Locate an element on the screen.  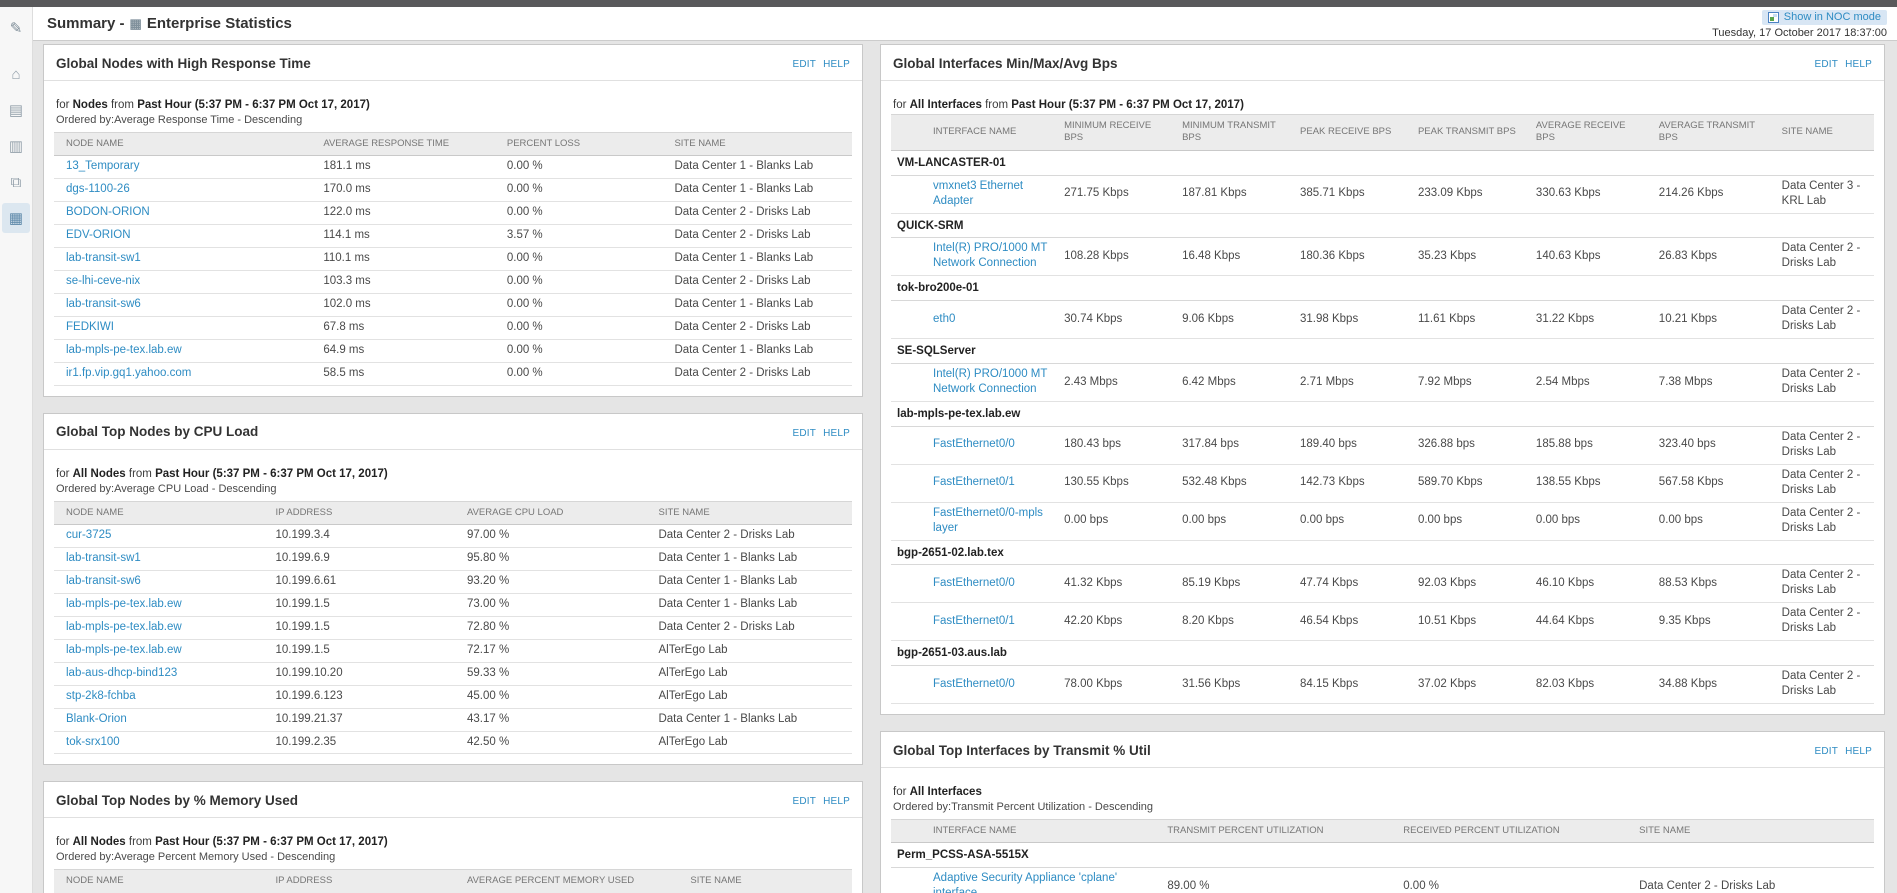
table-cell: 567.58 Kbps is located at coordinates (1714, 483).